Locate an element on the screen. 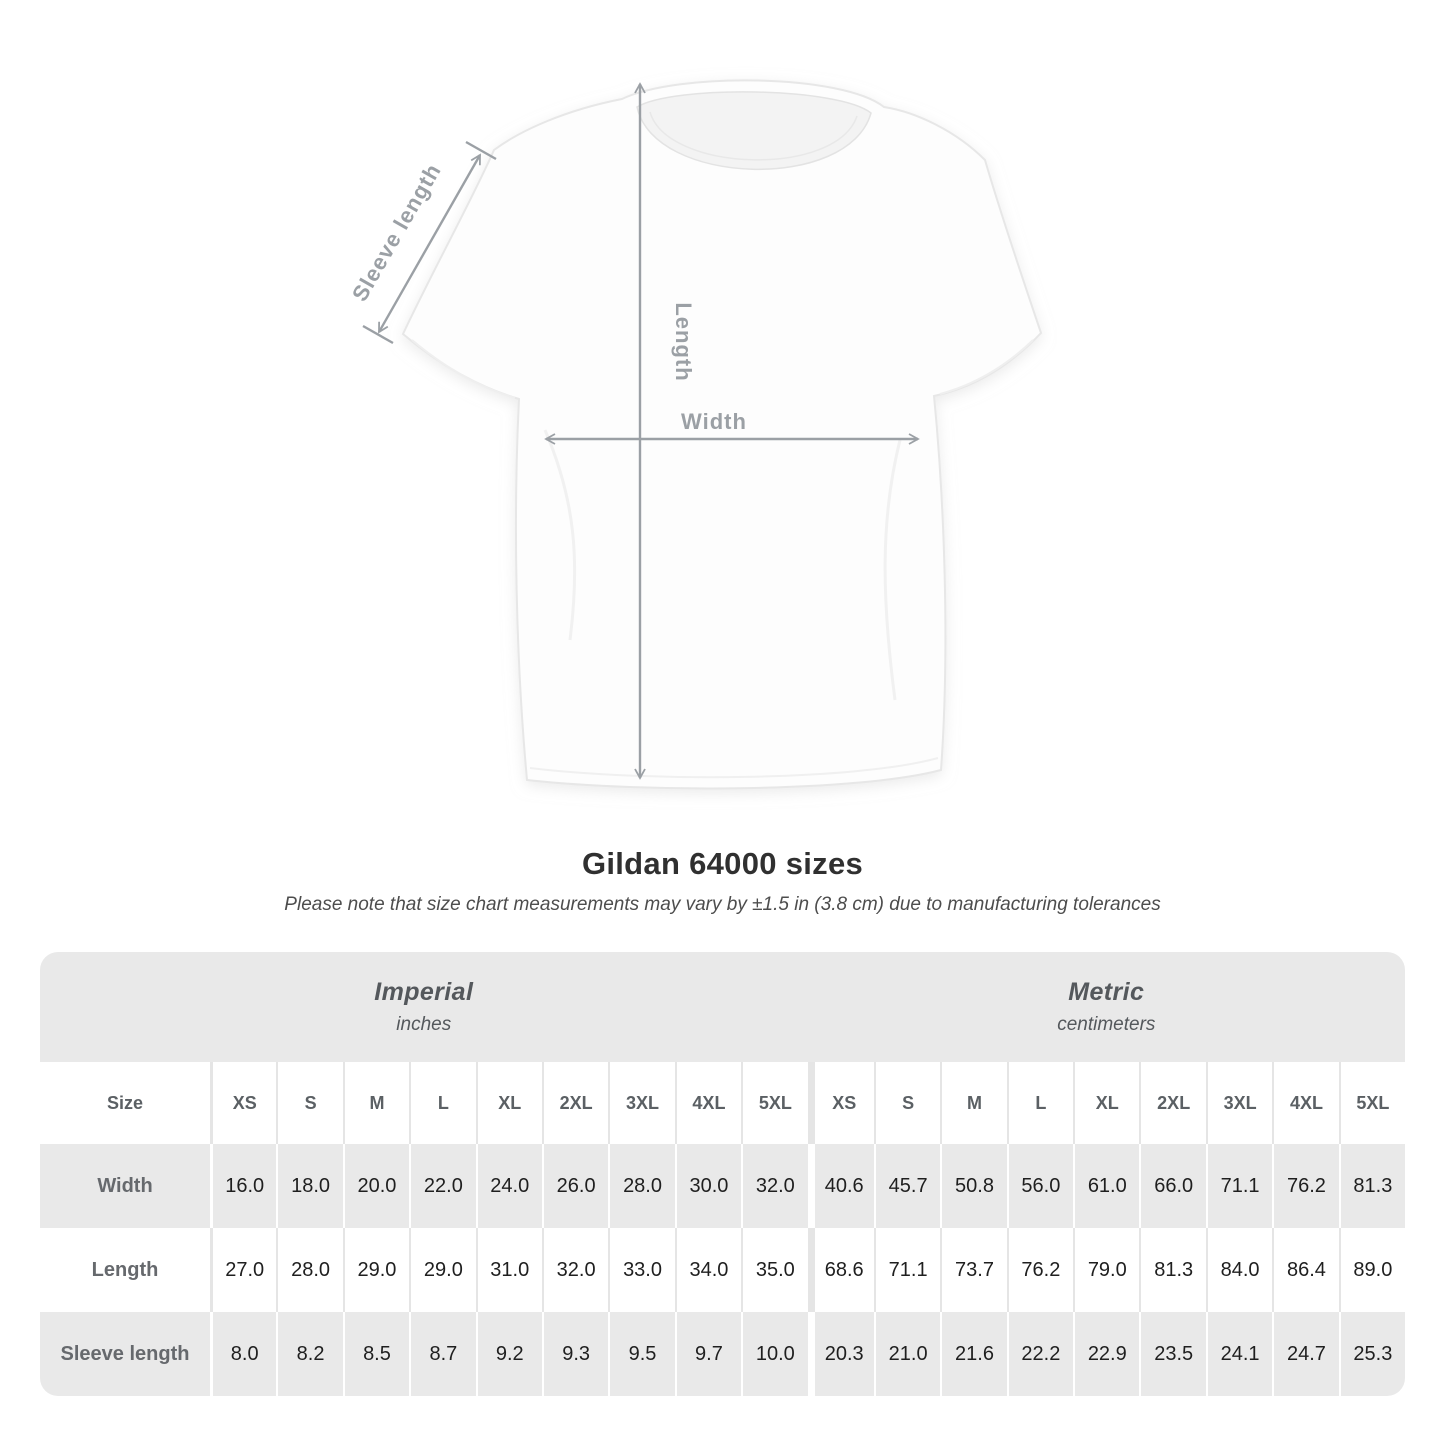 The width and height of the screenshot is (1445, 1445). imperial-section-header: Imperial inches is located at coordinates (424, 1007).